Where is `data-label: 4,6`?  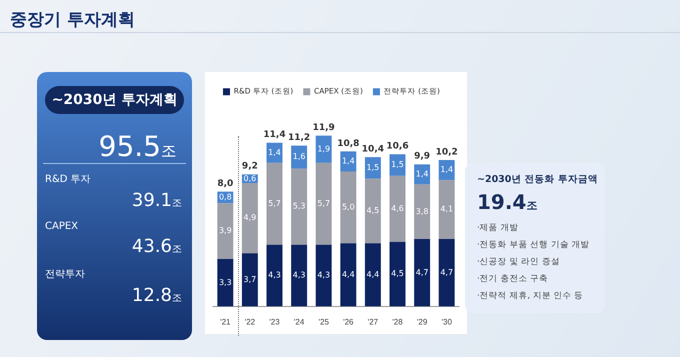 data-label: 4,6 is located at coordinates (397, 208).